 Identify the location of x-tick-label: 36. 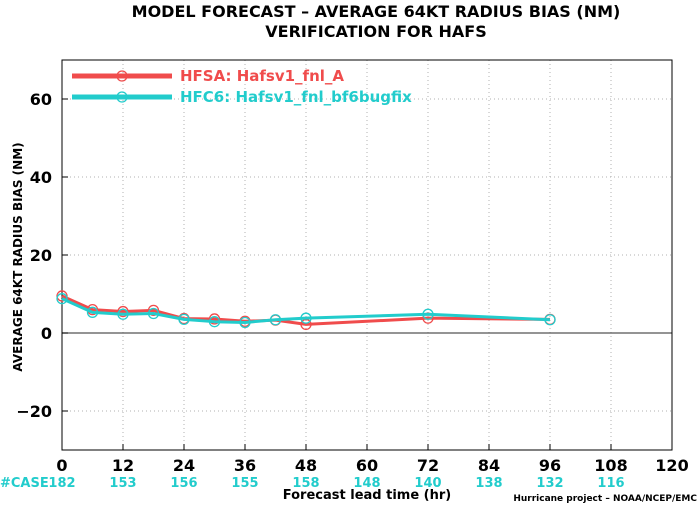
(245, 465).